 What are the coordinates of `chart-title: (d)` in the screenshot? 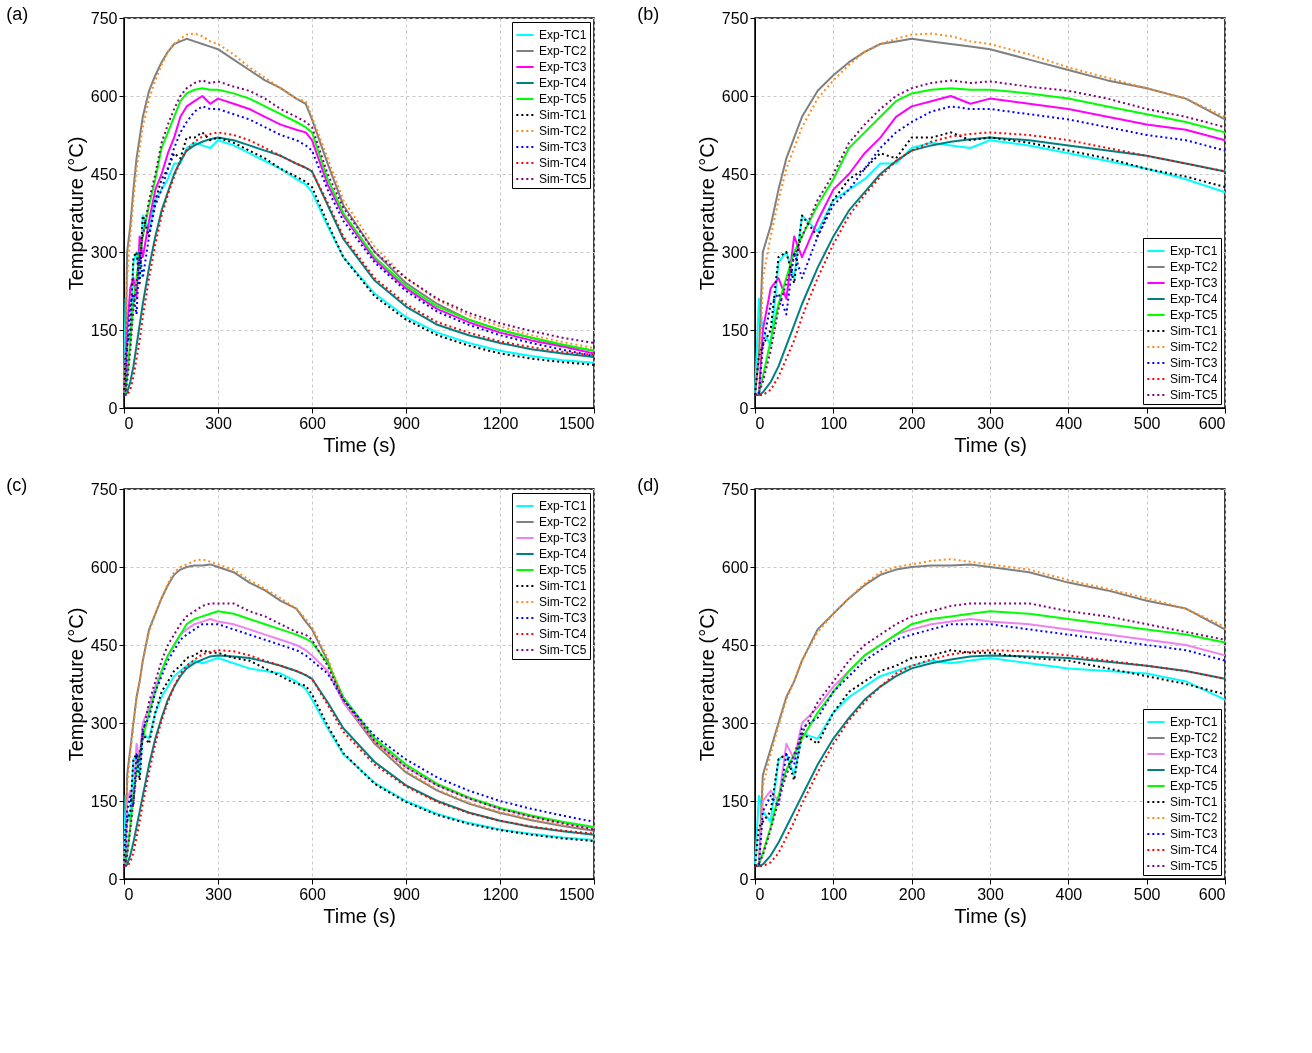 It's located at (648, 485).